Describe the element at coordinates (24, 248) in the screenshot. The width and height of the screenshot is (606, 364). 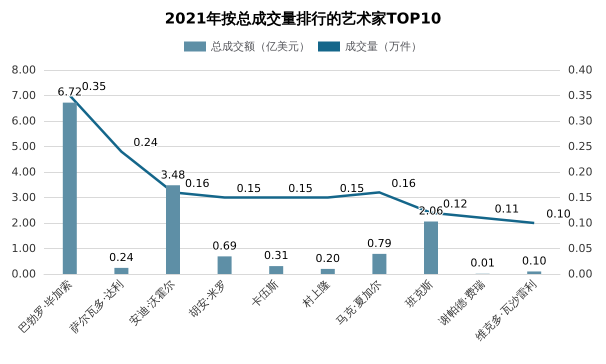
I see `y-tick-label: 1.00` at that location.